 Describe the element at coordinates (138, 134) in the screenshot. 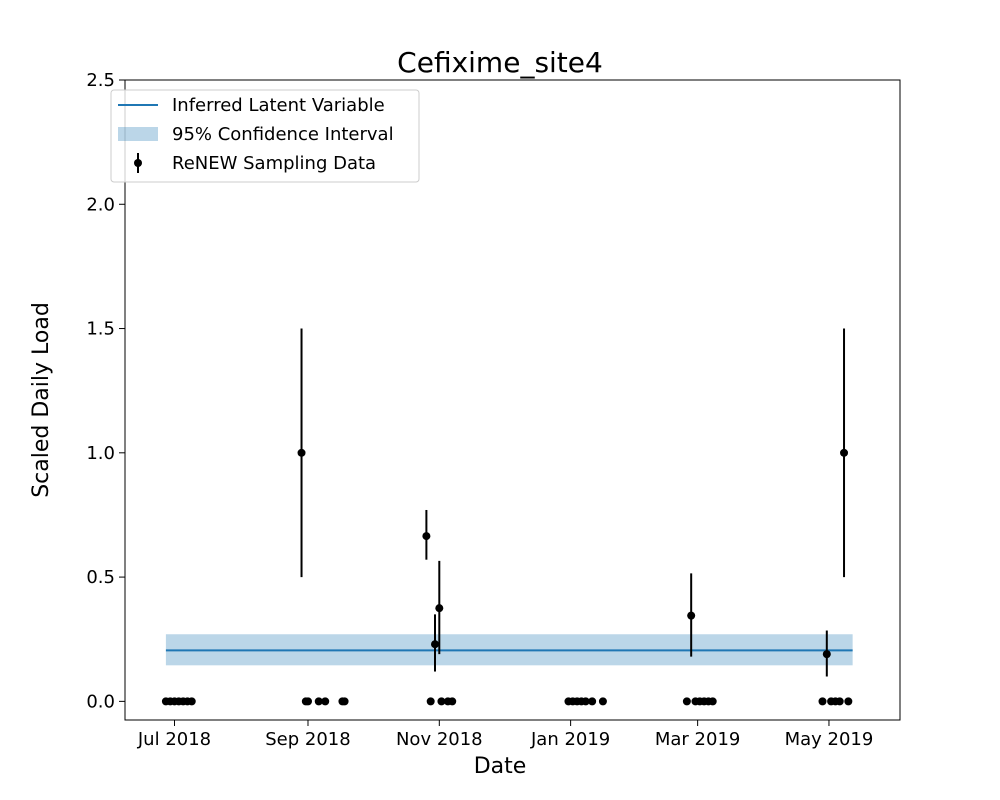

I see `legend-band-swatch` at that location.